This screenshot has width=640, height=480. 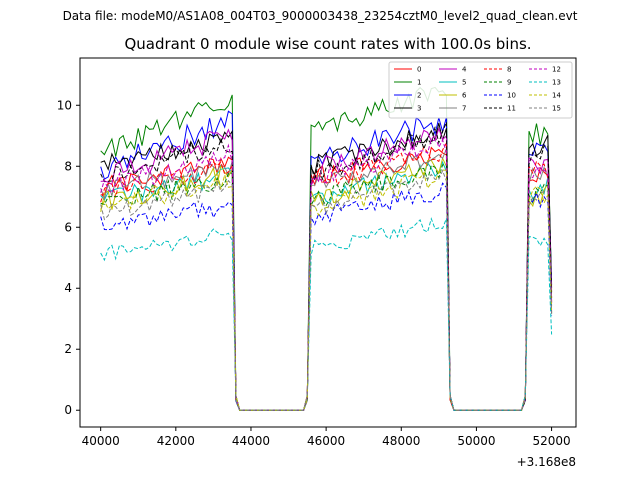 I want to click on legend-box, so click(x=480, y=90).